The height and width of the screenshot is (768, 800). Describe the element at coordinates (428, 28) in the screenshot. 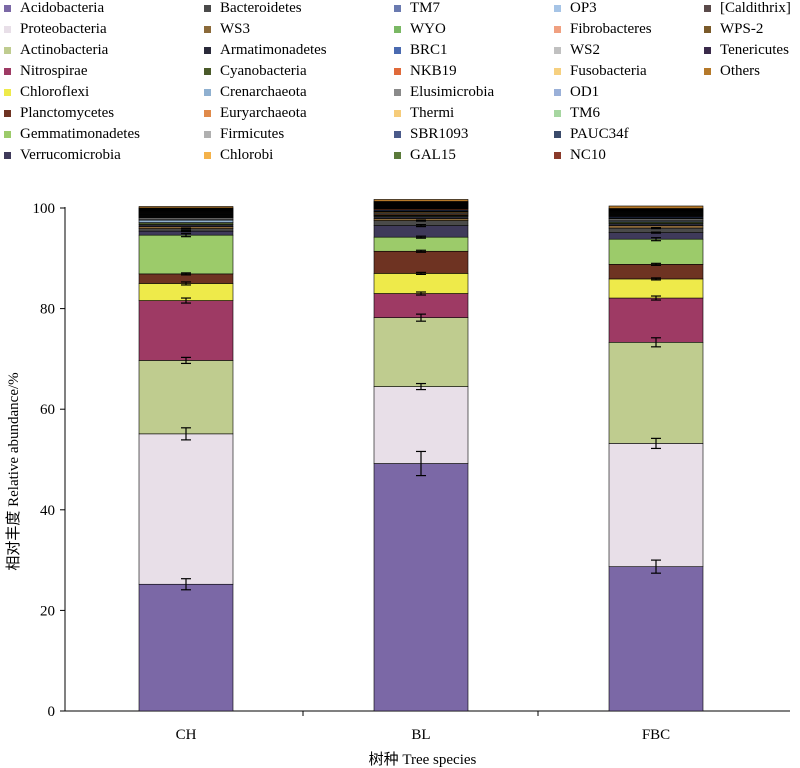

I see `legend-label: WYO` at that location.